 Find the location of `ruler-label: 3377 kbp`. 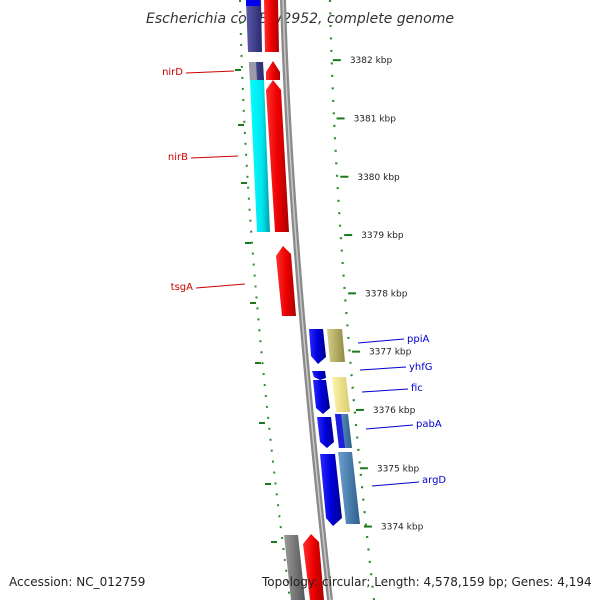

ruler-label: 3377 kbp is located at coordinates (390, 353).